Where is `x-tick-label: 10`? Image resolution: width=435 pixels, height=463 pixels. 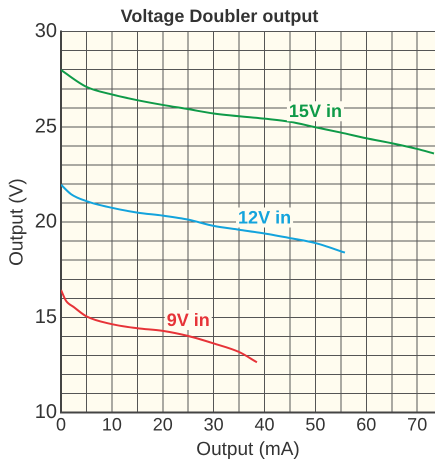 x-tick-label: 10 is located at coordinates (112, 424).